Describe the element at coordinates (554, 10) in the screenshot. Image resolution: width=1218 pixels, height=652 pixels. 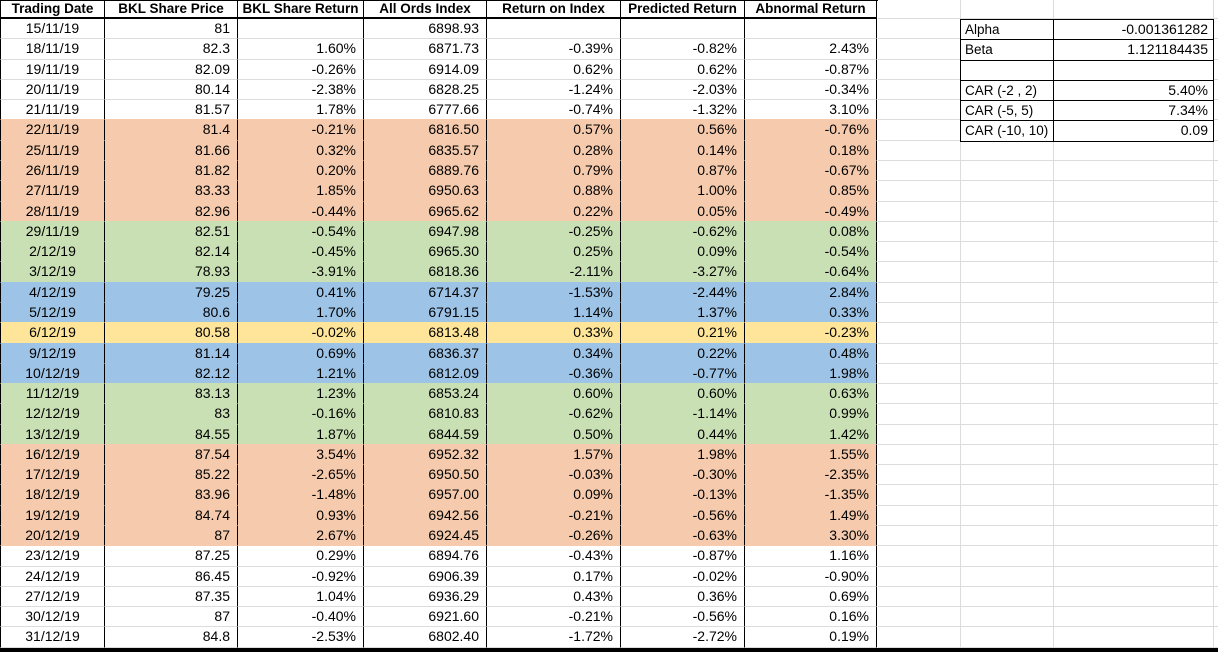
I see `column-header-return-on-index: Return on Index` at that location.